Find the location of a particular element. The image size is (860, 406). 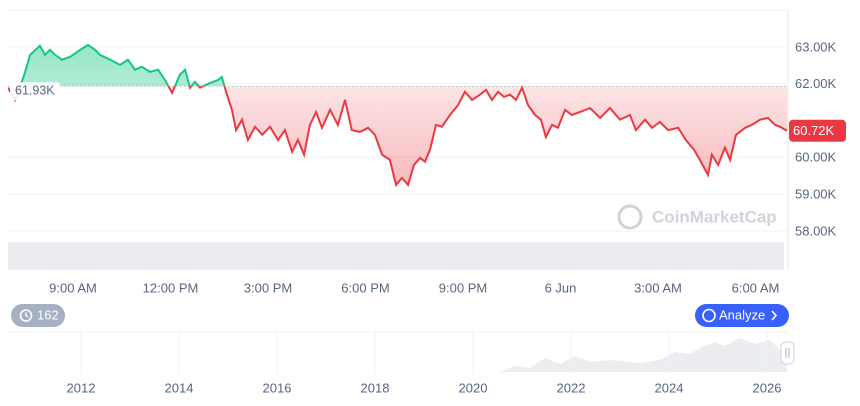

x-tick-label: 9:00 PM is located at coordinates (463, 287).